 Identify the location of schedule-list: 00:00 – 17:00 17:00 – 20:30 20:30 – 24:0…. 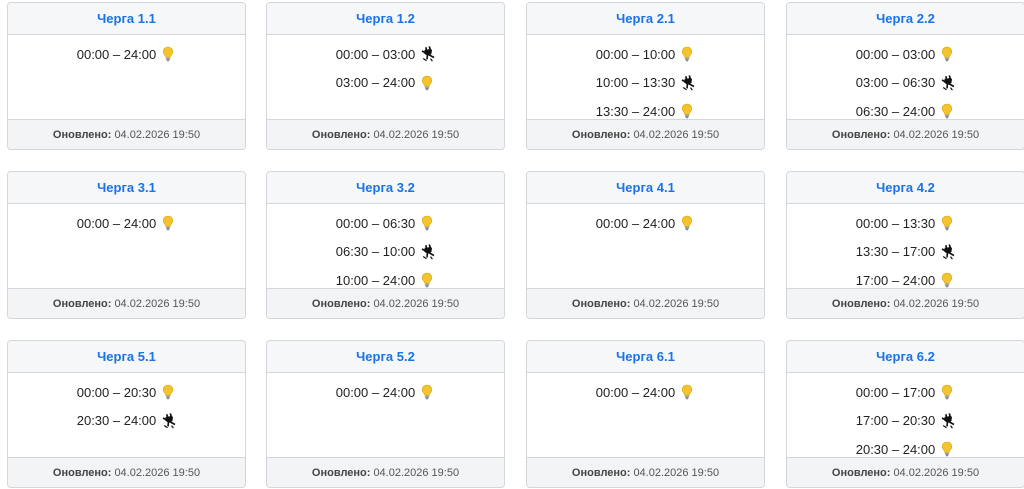
(905, 416).